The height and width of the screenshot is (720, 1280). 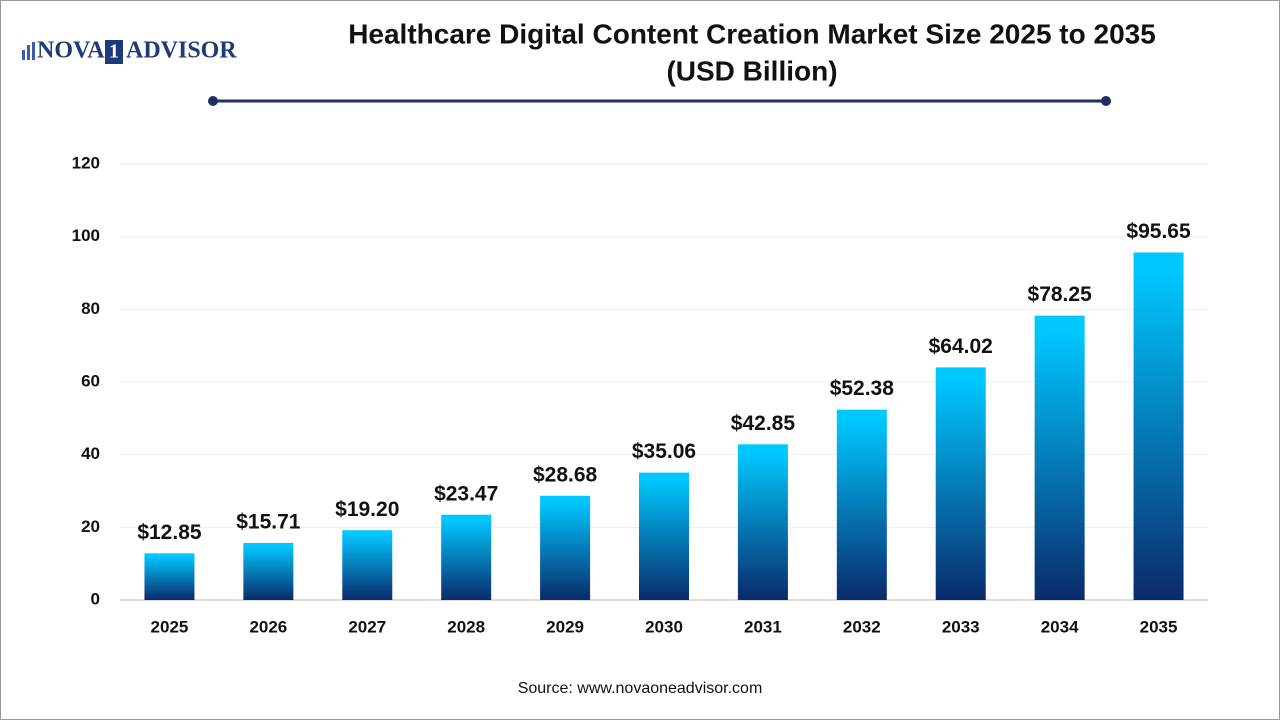 I want to click on logo: NOVA 1 ADVISOR, so click(x=129, y=51).